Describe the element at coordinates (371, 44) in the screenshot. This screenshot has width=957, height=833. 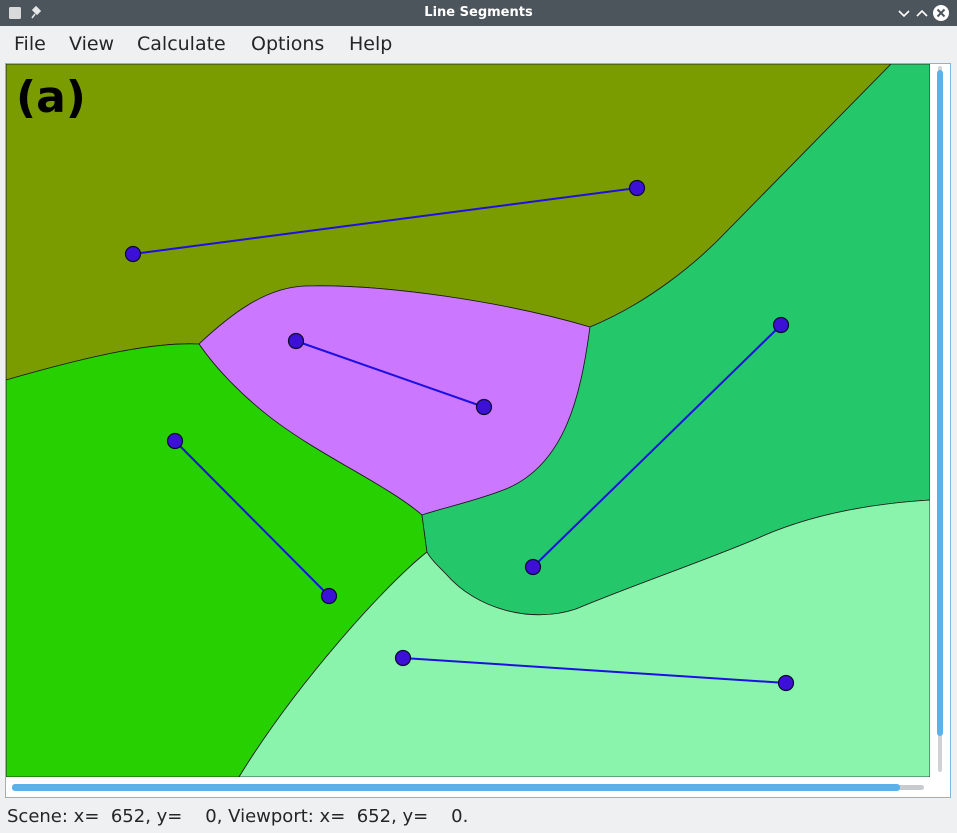
I see `menu-help: Help` at that location.